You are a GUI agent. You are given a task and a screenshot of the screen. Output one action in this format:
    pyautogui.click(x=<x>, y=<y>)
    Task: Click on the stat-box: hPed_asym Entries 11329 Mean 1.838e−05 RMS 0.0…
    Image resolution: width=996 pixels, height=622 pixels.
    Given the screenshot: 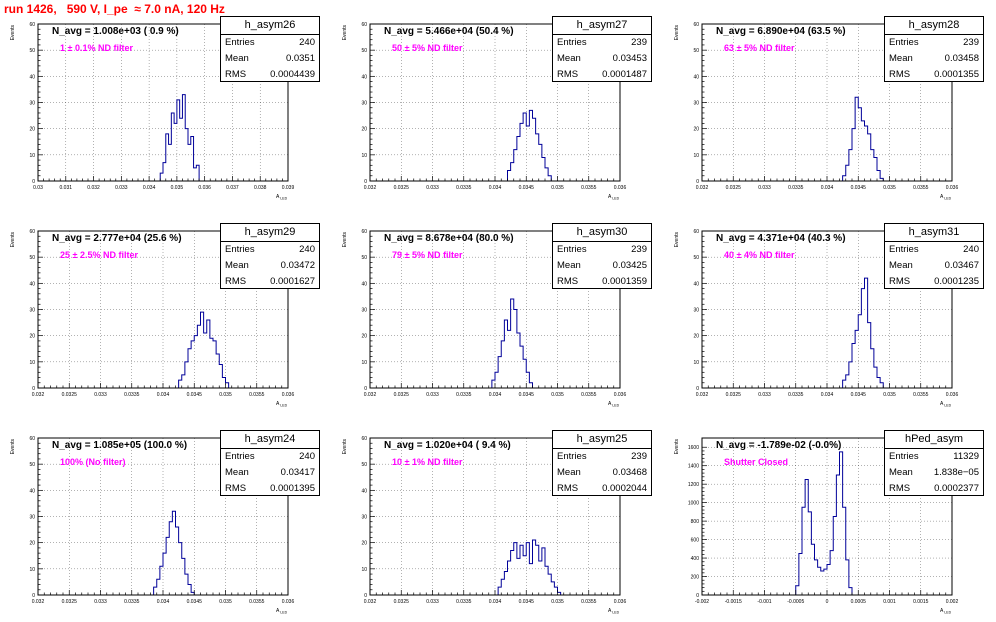 What is the action you would take?
    pyautogui.click(x=934, y=463)
    